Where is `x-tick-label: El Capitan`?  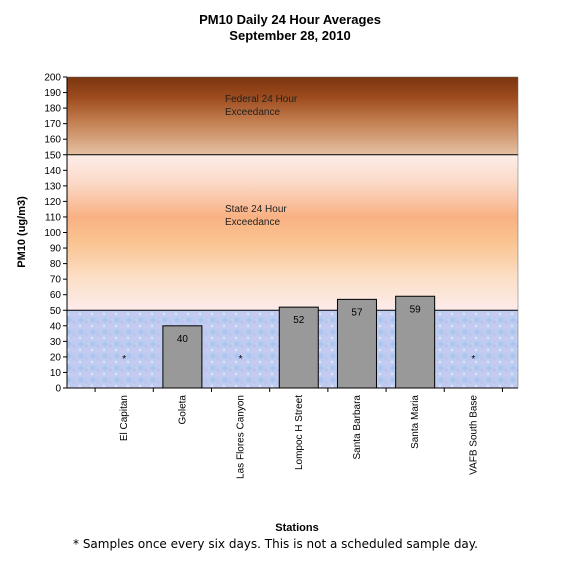 x-tick-label: El Capitan is located at coordinates (124, 418).